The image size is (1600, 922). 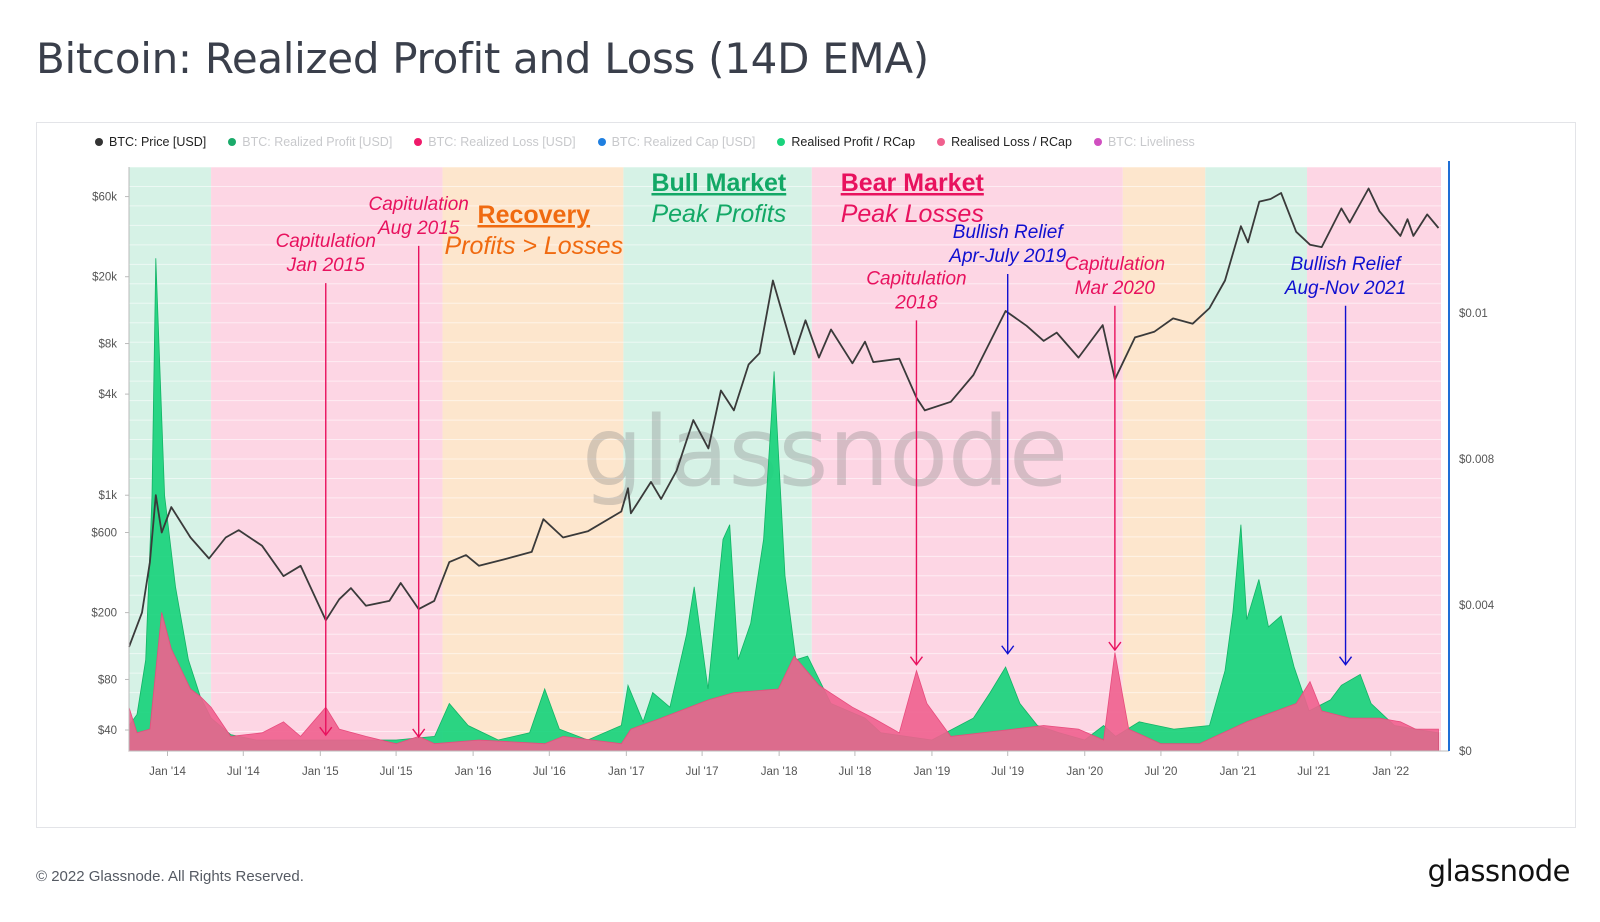 I want to click on annotation: Bullish Relief Apr-July 2019, so click(x=1007, y=438).